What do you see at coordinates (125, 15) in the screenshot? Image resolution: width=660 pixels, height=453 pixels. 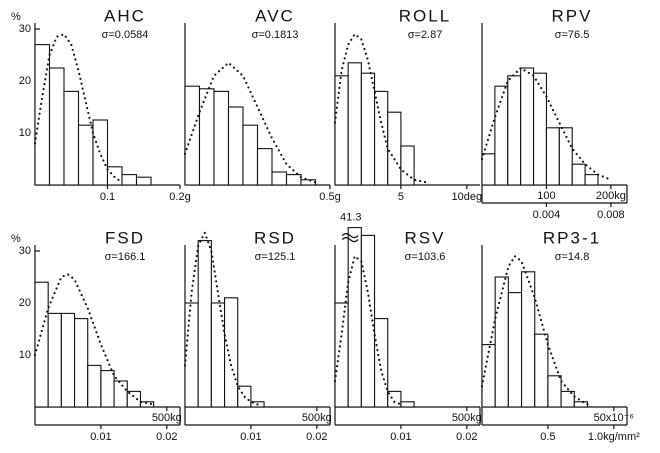 I see `panel-title: AHC` at bounding box center [125, 15].